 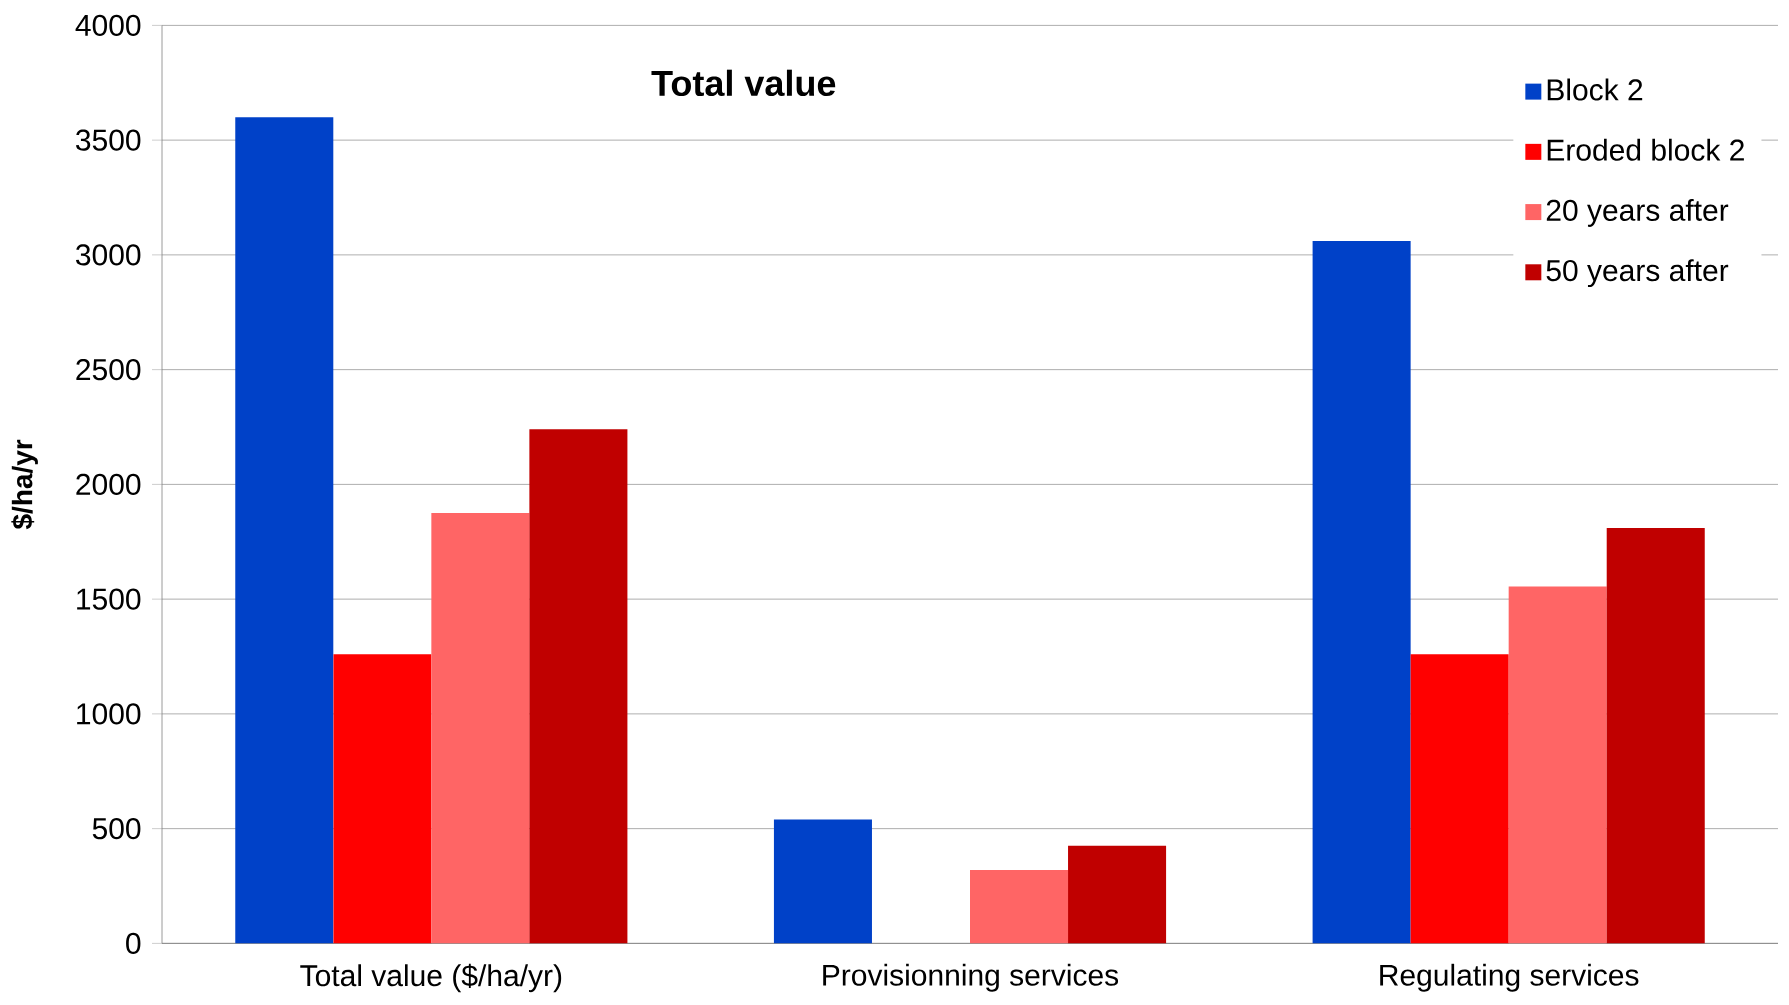 What do you see at coordinates (1595, 89) in the screenshot?
I see `legend-label: Block 2` at bounding box center [1595, 89].